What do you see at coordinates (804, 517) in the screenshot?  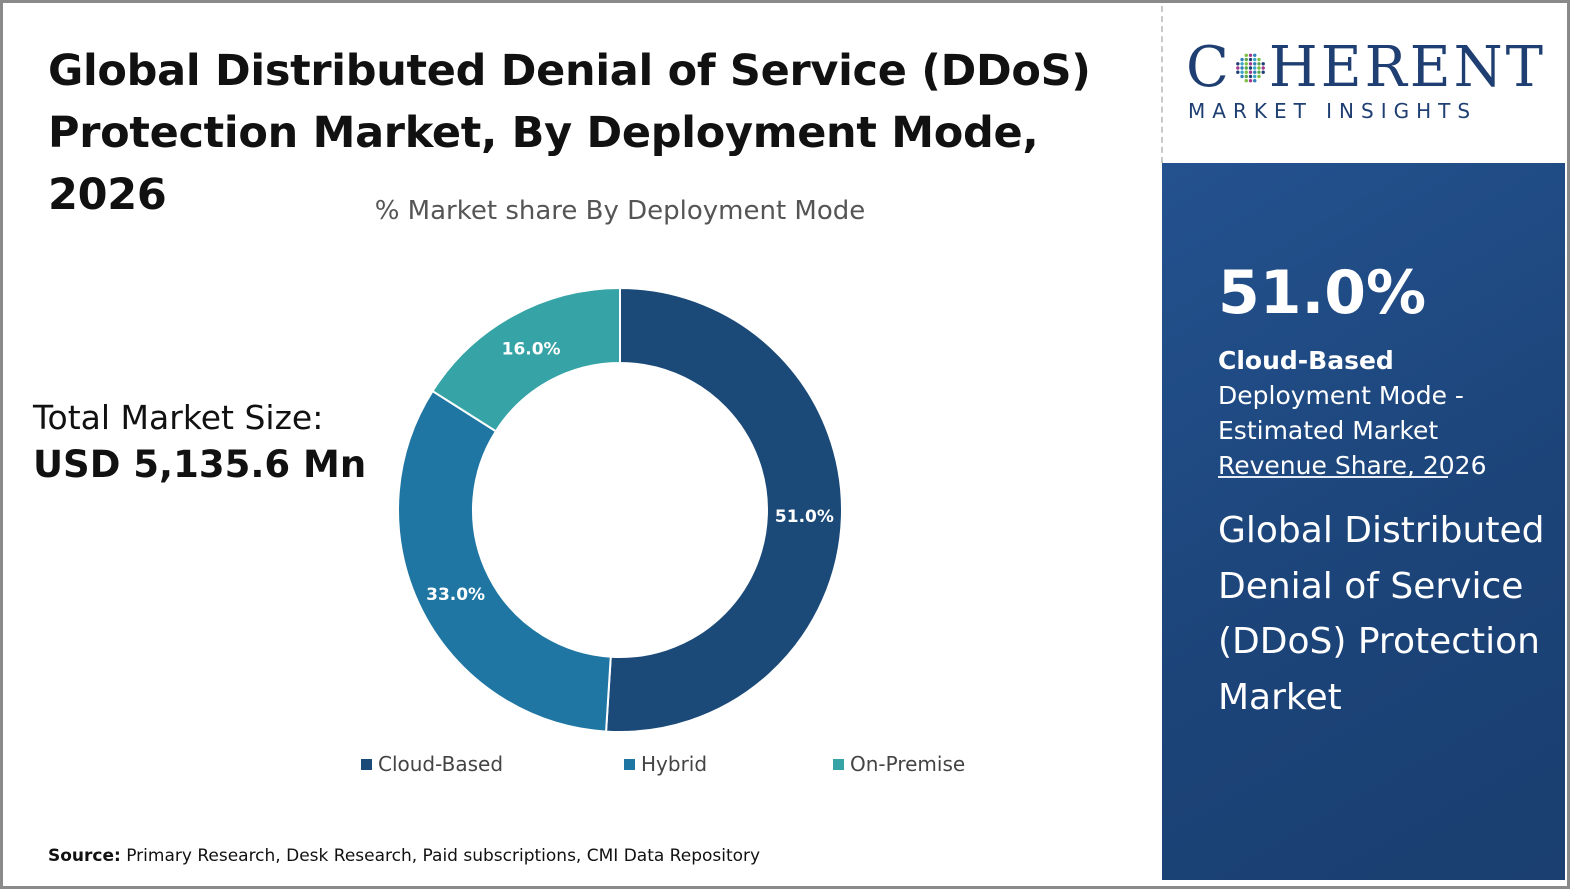 I see `data-label-cloud-based: 51.0%` at bounding box center [804, 517].